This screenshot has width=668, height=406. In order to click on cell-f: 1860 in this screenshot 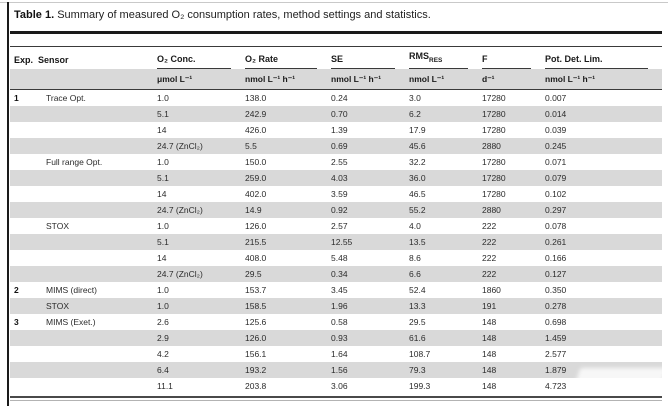, I will do `click(491, 290)`.